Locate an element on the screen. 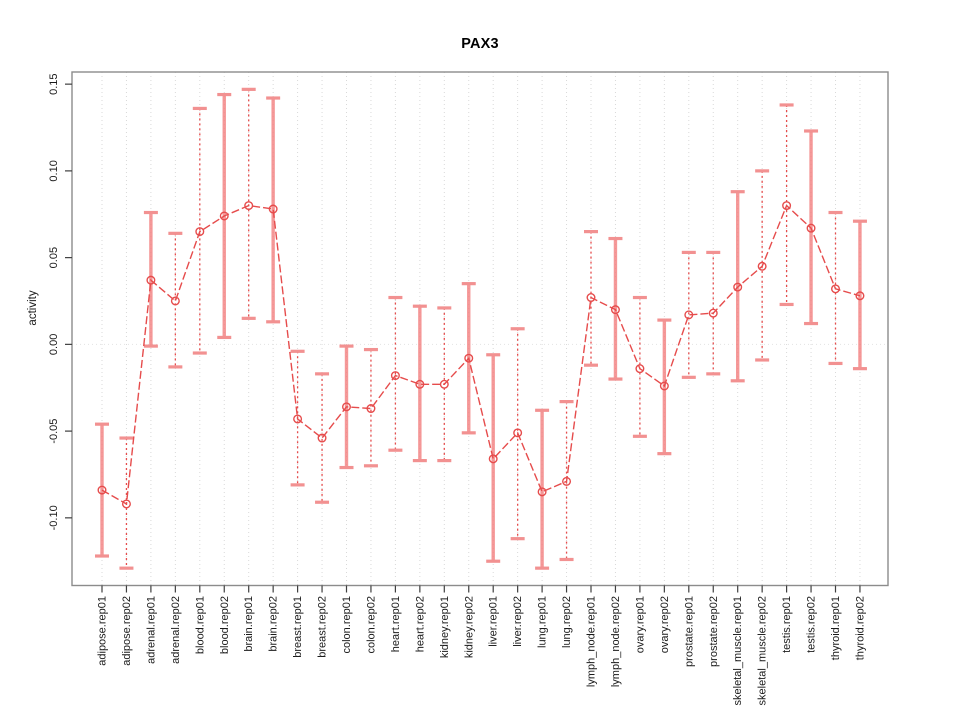 The width and height of the screenshot is (960, 720). x-tick-label: liver.rep01 is located at coordinates (494, 621).